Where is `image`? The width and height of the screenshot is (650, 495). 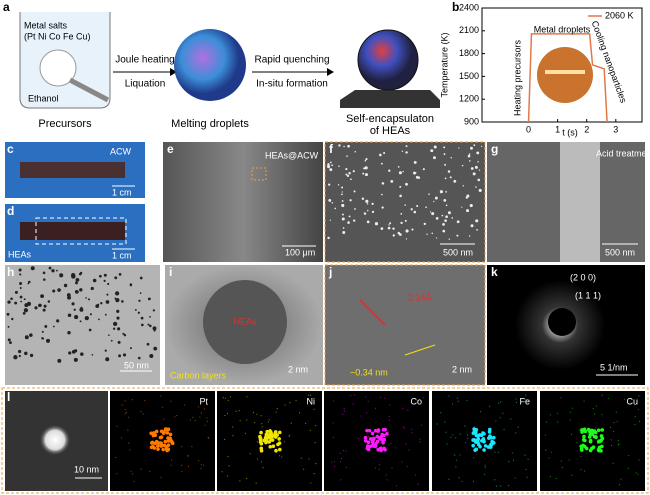 image is located at coordinates (405, 325).